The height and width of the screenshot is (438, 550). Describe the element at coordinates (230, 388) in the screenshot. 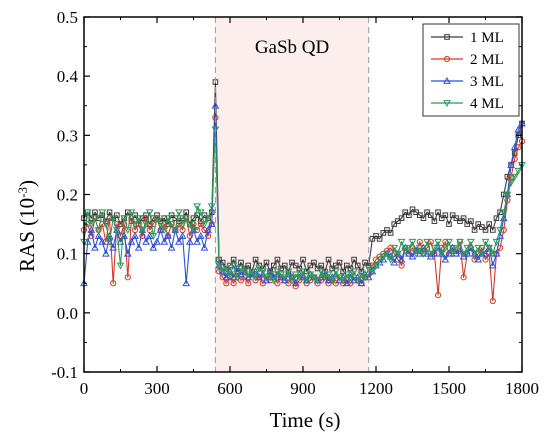

I see `x-tick-label: 600` at that location.